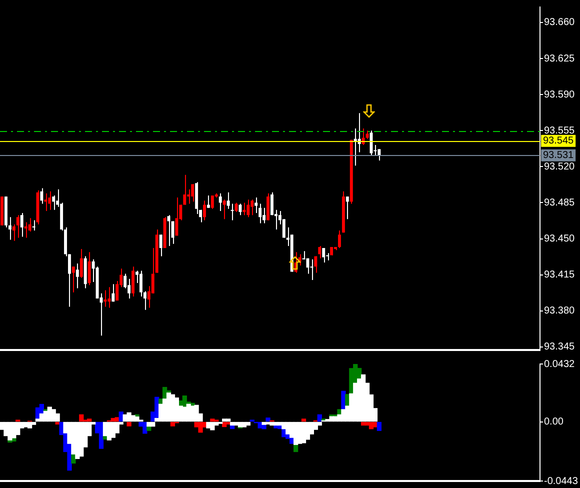 The width and height of the screenshot is (580, 488). What do you see at coordinates (554, 422) in the screenshot?
I see `y-tick-label: 0.00` at bounding box center [554, 422].